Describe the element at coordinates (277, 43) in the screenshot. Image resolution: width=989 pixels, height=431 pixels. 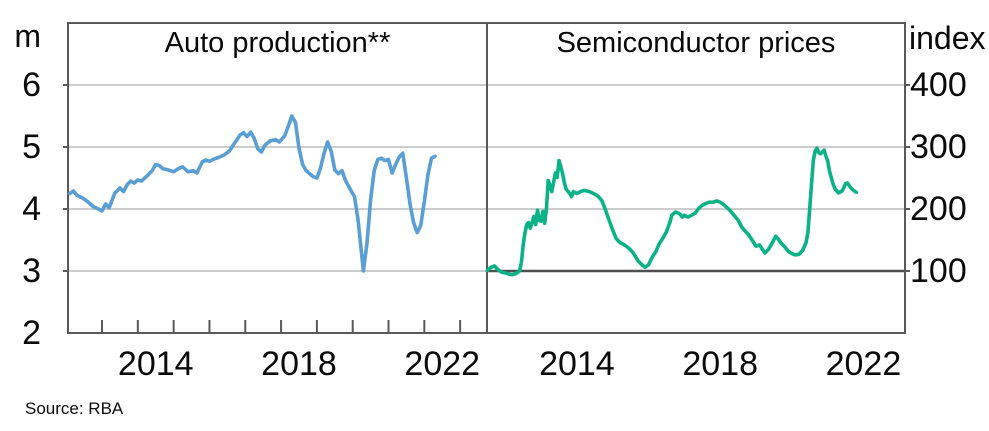
I see `left-chart-title: Auto production**` at that location.